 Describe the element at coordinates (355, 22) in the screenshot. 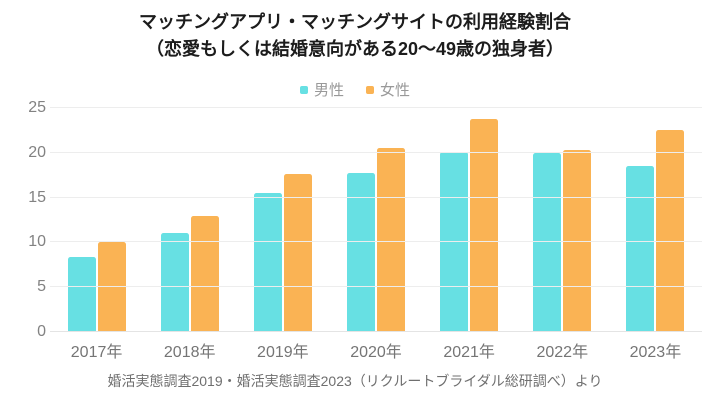

I see `chart-title-line1: マッチングアプリ・マッチングサイトの利用経験割合` at that location.